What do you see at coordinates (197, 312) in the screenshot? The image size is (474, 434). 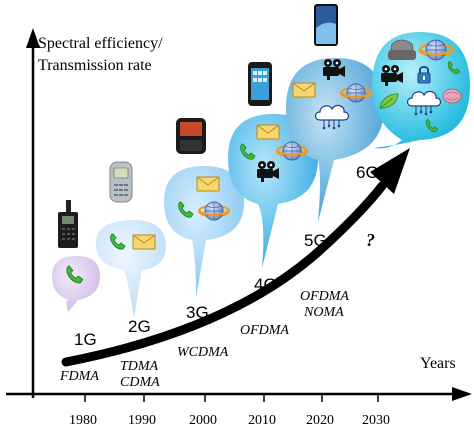 I see `generation-label-3g: 3G` at bounding box center [197, 312].